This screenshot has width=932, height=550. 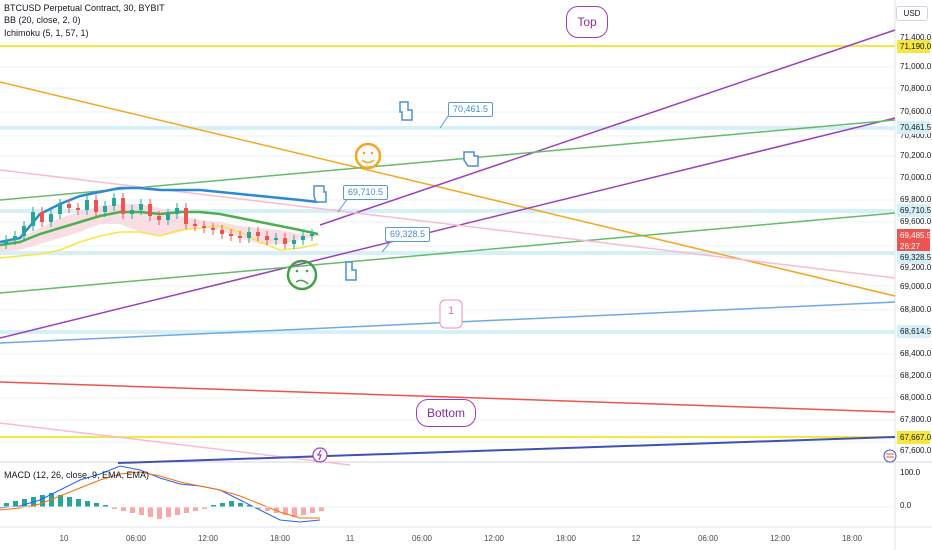 I want to click on emoji-markers, so click(x=334, y=216).